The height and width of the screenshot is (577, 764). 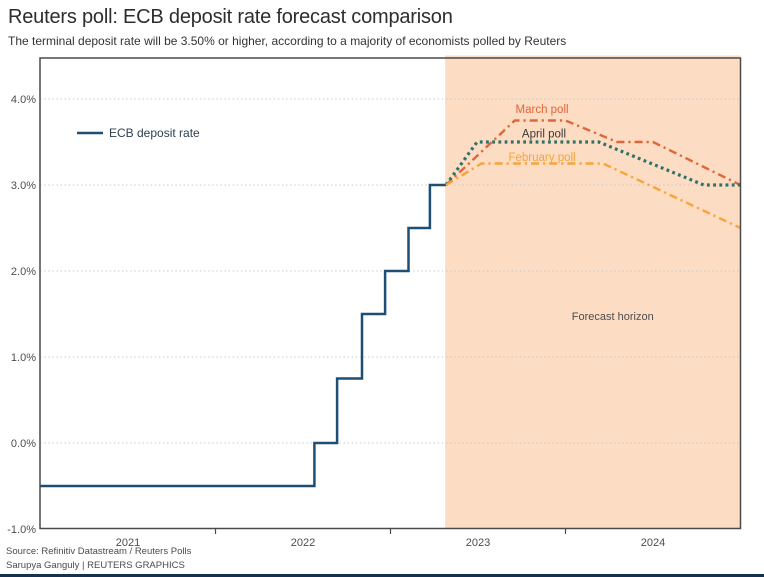 I want to click on series-label-april-poll: April poll, so click(x=544, y=135).